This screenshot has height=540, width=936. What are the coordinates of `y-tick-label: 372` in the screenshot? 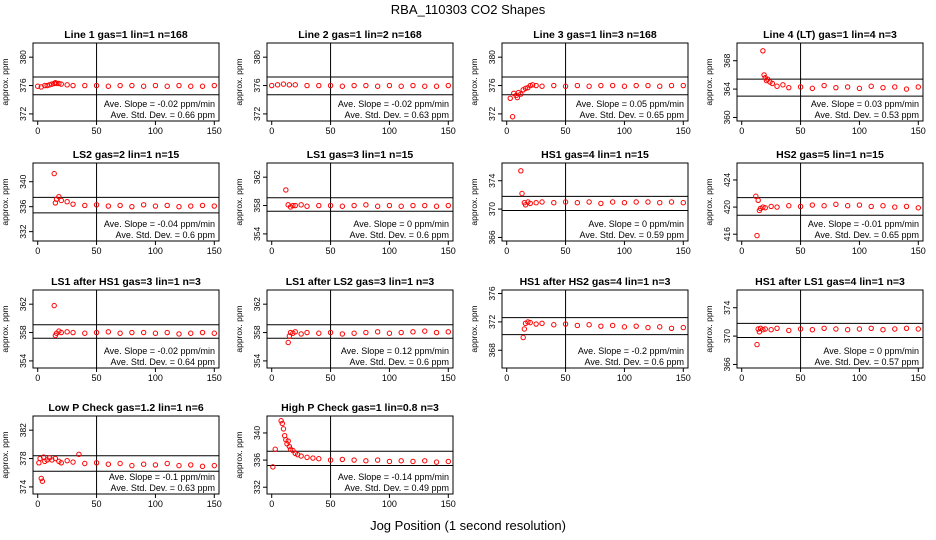 It's located at (492, 114).